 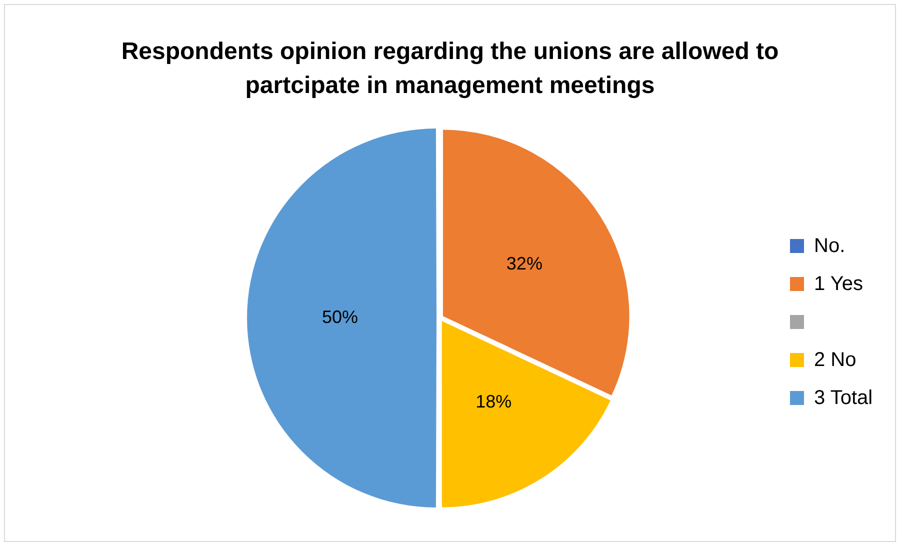 I want to click on data-label: 18%, so click(x=494, y=401).